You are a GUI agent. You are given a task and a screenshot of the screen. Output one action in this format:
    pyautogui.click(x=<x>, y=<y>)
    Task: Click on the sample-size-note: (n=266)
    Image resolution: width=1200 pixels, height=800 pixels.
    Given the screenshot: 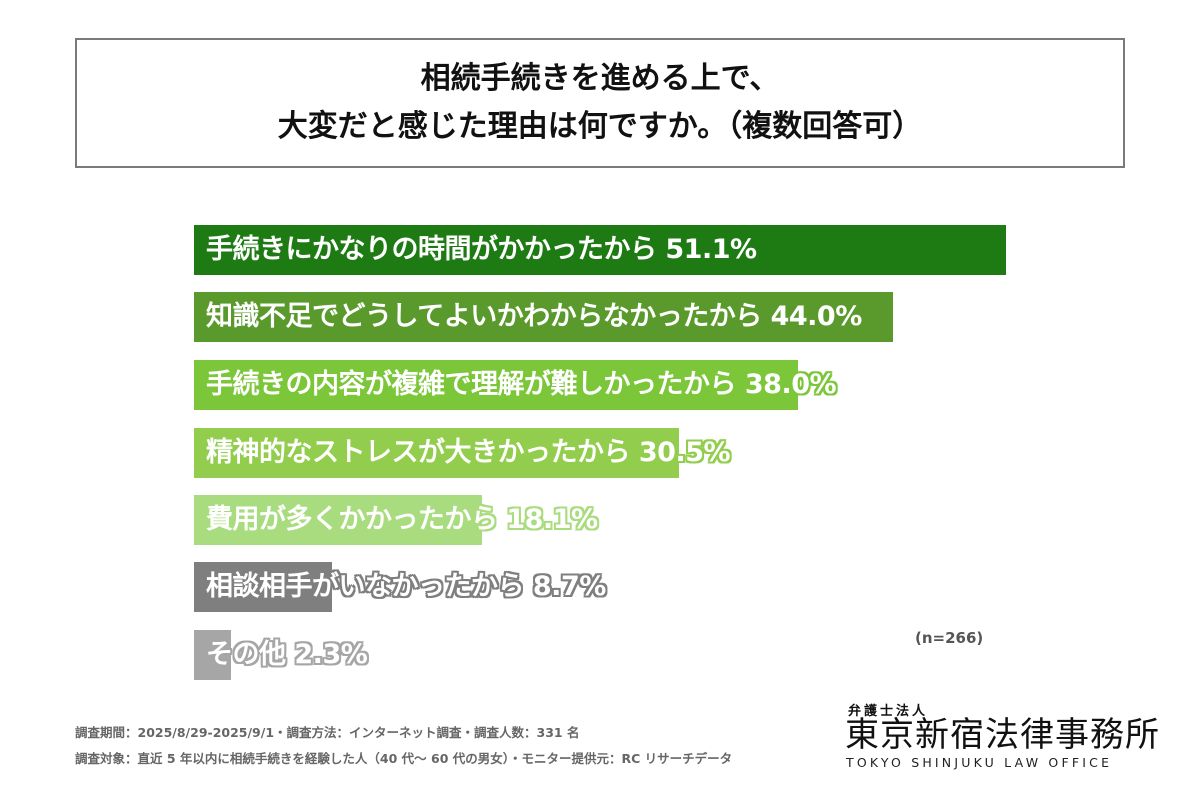 What is the action you would take?
    pyautogui.click(x=949, y=638)
    